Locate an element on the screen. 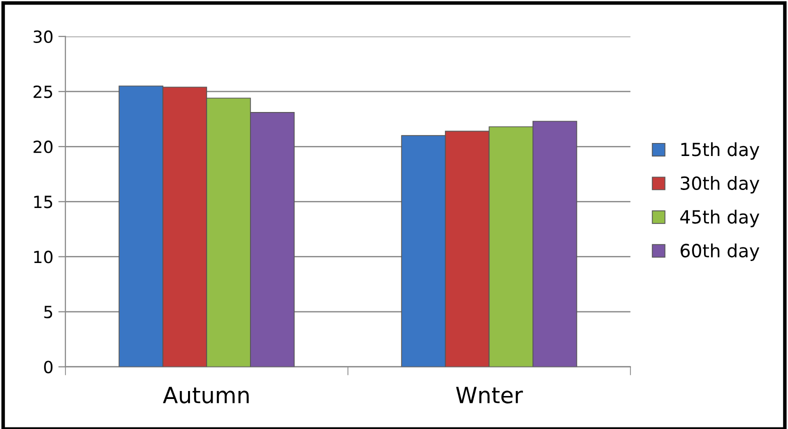 The width and height of the screenshot is (788, 429). legend-label: 15th day is located at coordinates (720, 151).